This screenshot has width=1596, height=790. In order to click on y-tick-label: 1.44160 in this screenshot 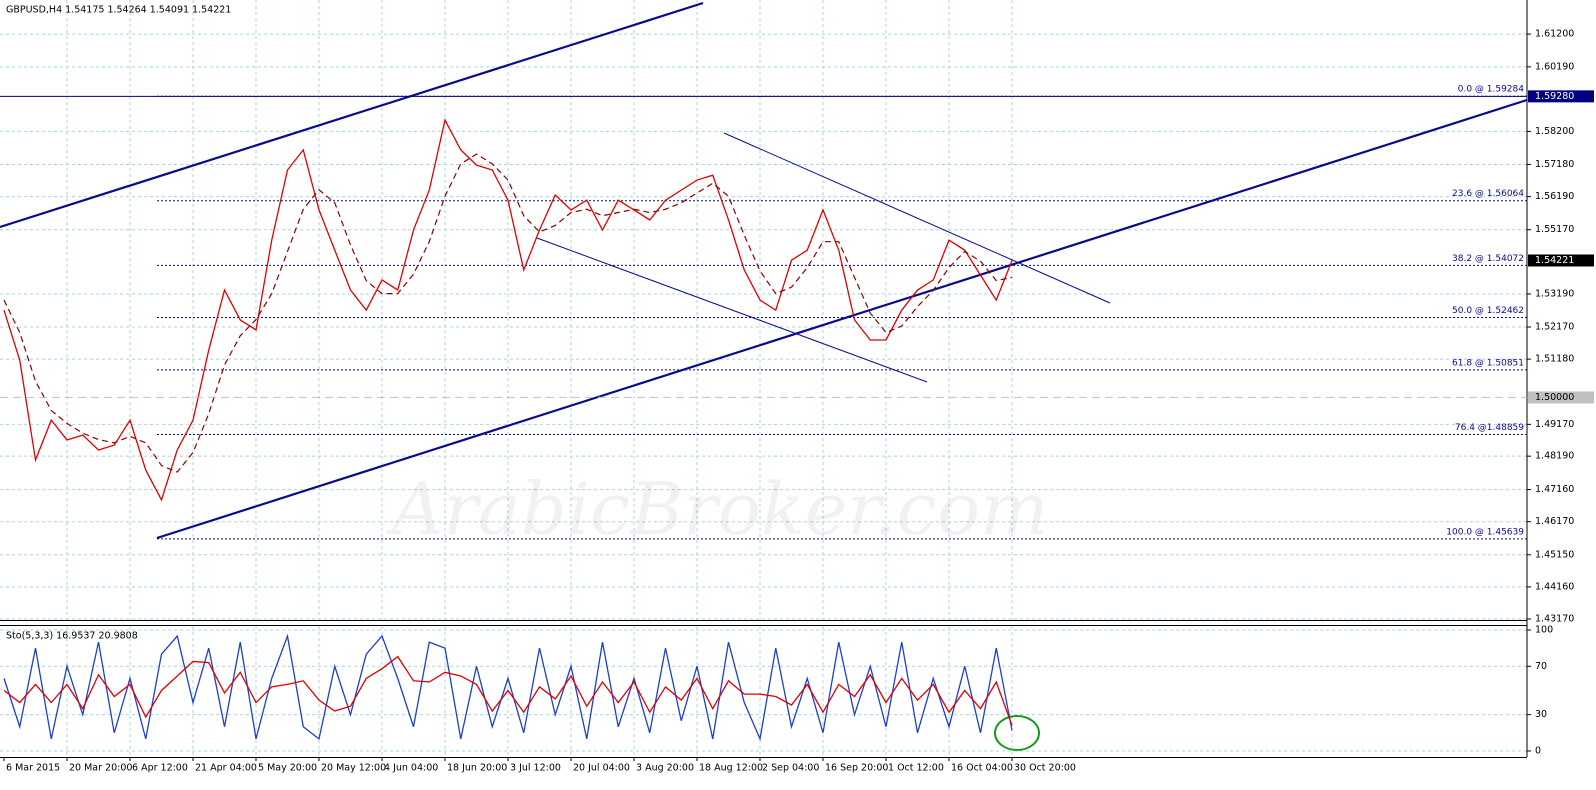, I will do `click(1554, 586)`.